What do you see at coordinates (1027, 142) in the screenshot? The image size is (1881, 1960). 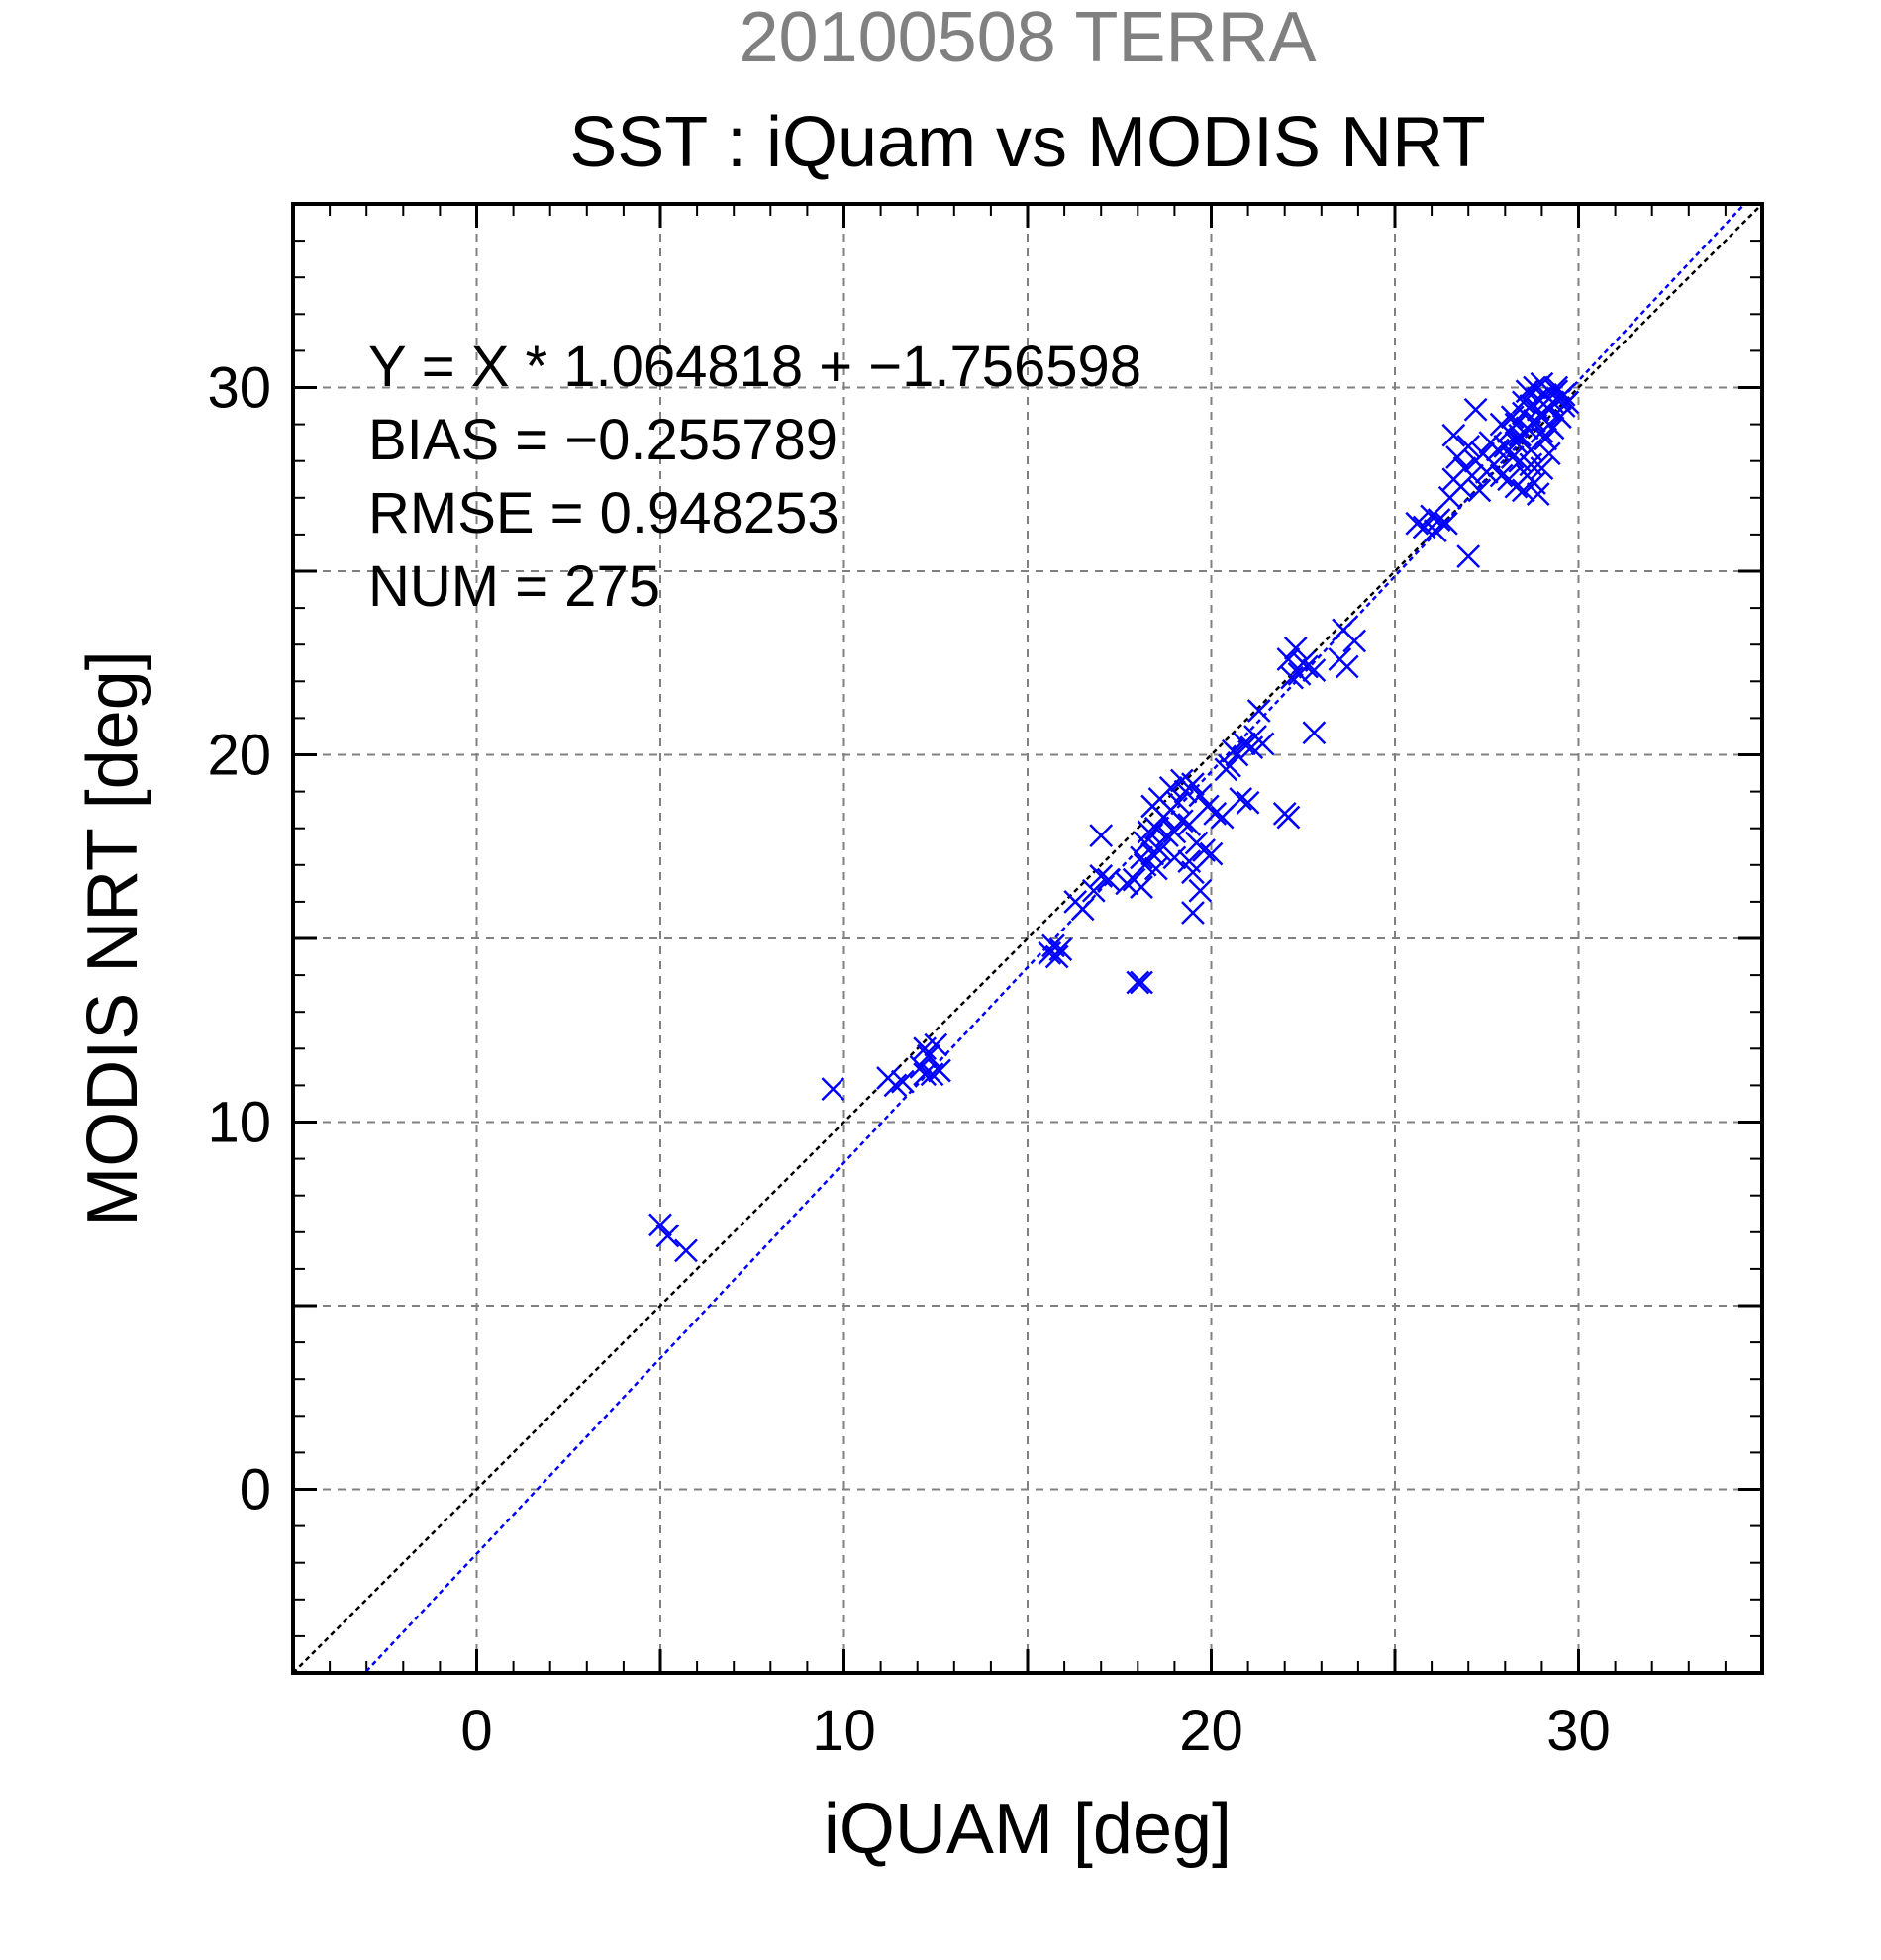 I see `chart-title: SST : iQuam vs MODIS NRT` at bounding box center [1027, 142].